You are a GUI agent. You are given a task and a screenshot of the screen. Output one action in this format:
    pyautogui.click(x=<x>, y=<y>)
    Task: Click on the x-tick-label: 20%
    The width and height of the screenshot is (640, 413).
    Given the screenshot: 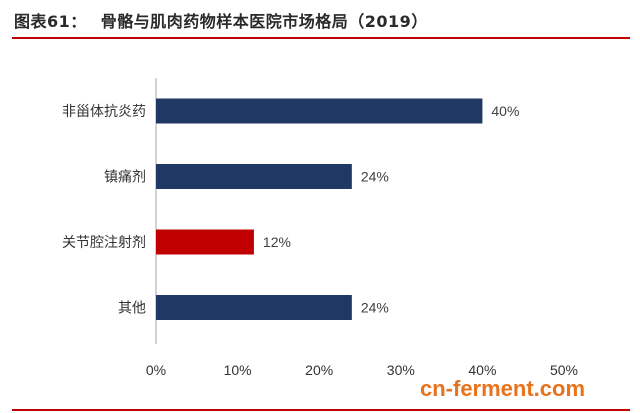 What is the action you would take?
    pyautogui.click(x=319, y=370)
    